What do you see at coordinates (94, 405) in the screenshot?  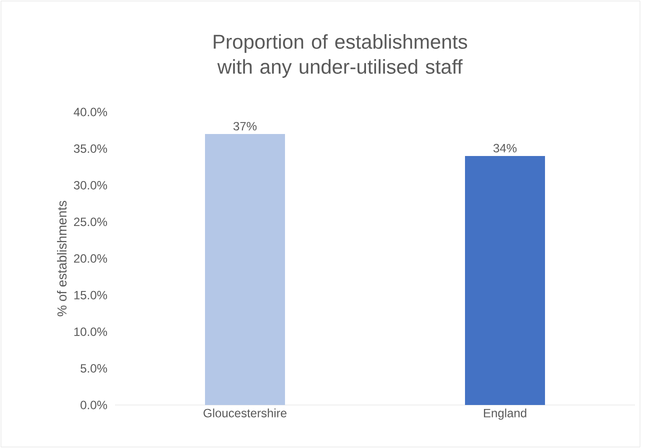 I see `y-tick-label: 0.0%` at bounding box center [94, 405].